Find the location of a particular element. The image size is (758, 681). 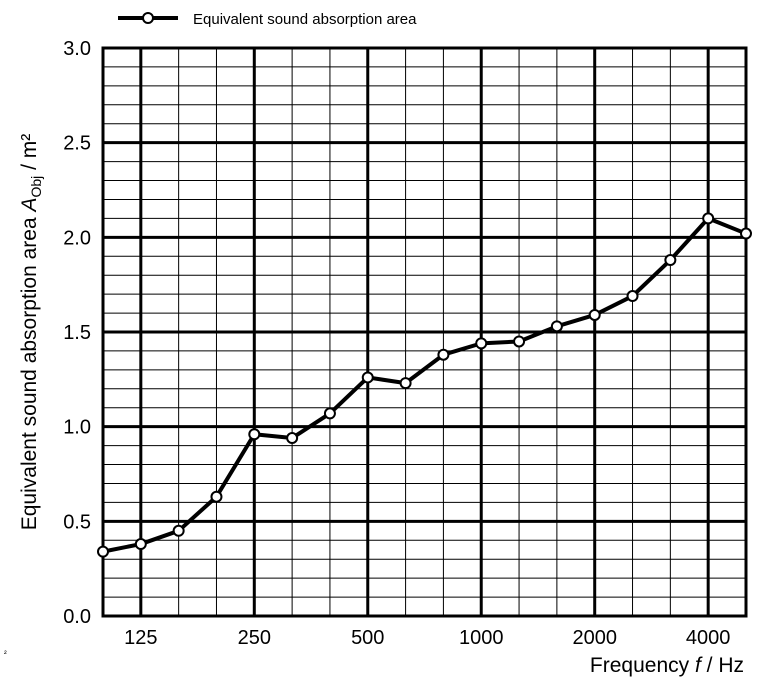

x-tick-label: 1000 is located at coordinates (481, 638).